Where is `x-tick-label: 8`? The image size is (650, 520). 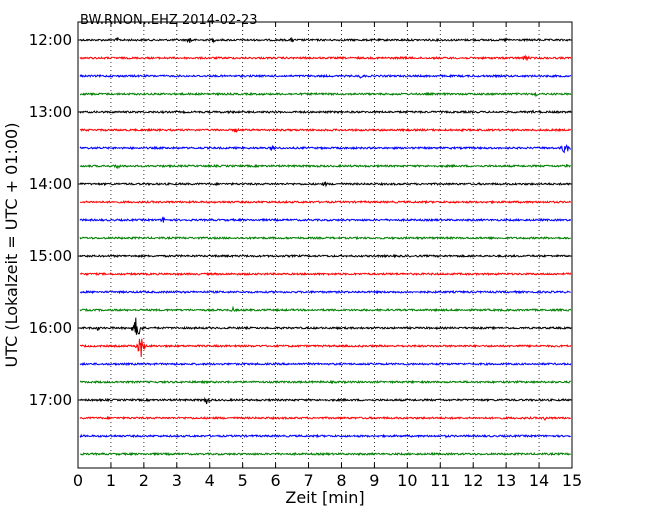 x-tick-label: 8 is located at coordinates (341, 480).